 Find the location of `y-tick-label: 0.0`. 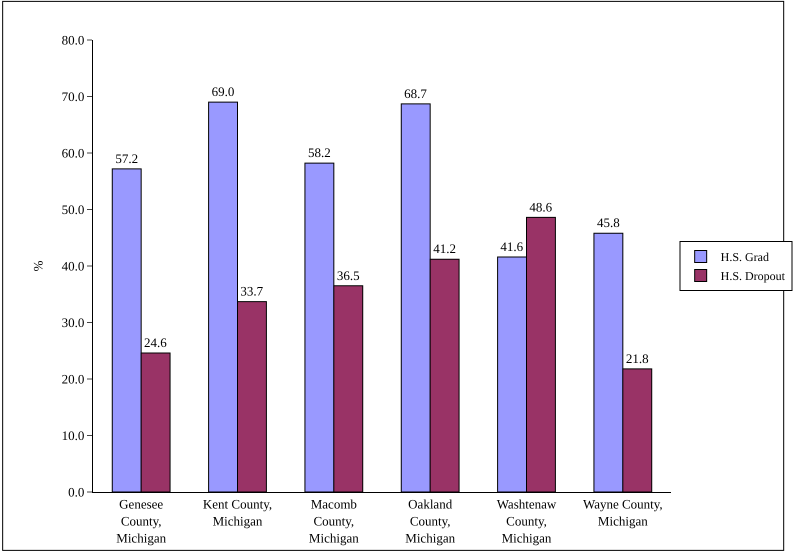

y-tick-label: 0.0 is located at coordinates (76, 492).